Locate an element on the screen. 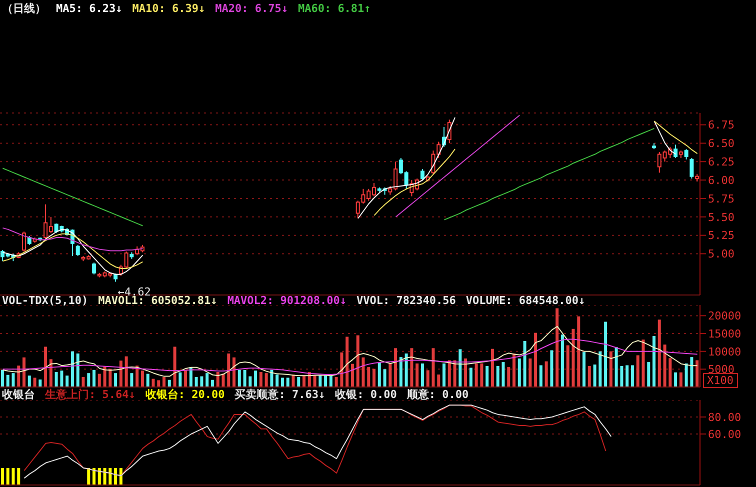 The height and width of the screenshot is (487, 756). text: MA5: 6.23↓ is located at coordinates (89, 8).